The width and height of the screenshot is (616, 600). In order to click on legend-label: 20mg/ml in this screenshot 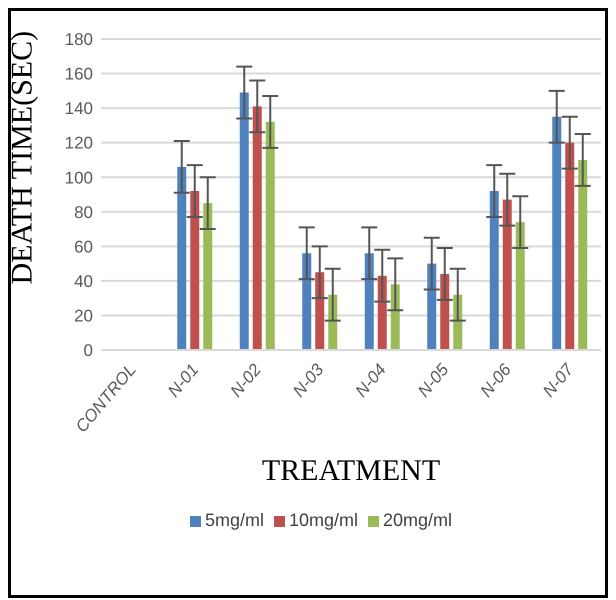, I will do `click(417, 520)`.